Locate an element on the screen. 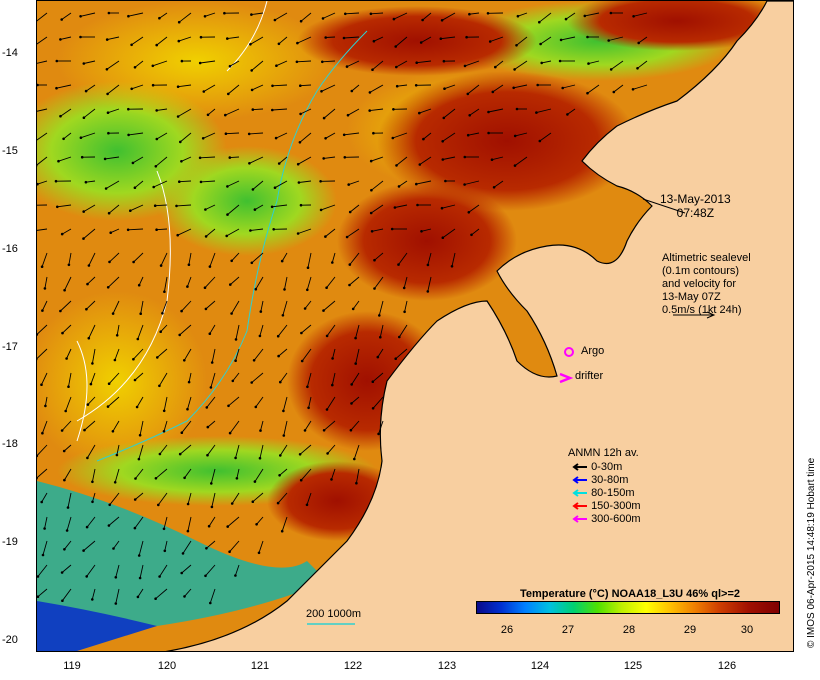 The image size is (820, 680). lat-tick: -19 is located at coordinates (10, 542).